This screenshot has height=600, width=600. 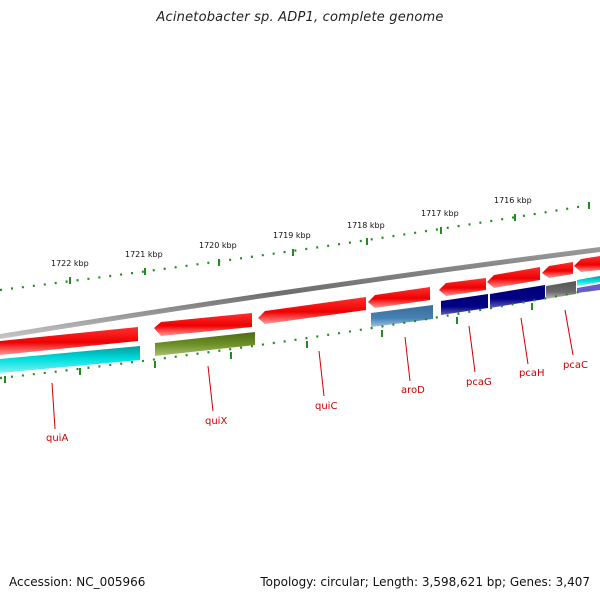 What do you see at coordinates (205, 344) in the screenshot?
I see `gene-bar-olive` at bounding box center [205, 344].